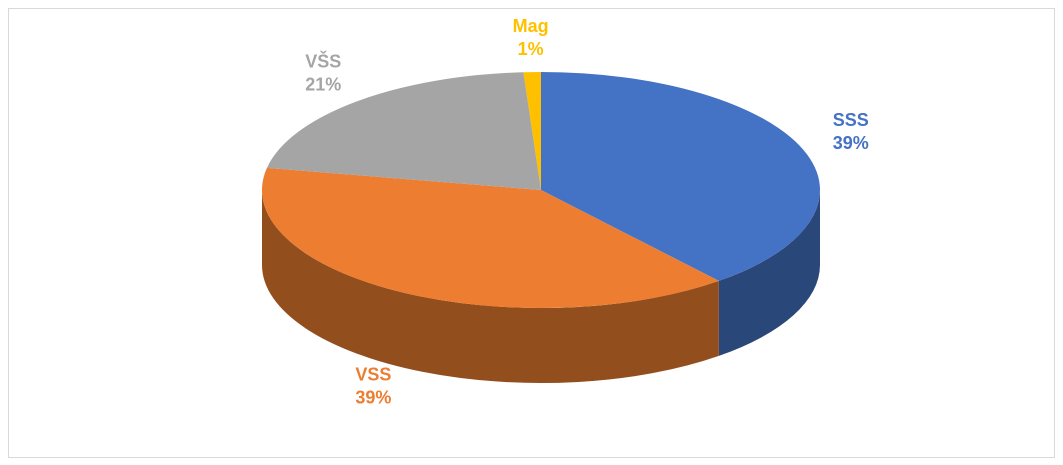 This screenshot has width=1063, height=465. What do you see at coordinates (373, 375) in the screenshot?
I see `data-label-name: VSS` at bounding box center [373, 375].